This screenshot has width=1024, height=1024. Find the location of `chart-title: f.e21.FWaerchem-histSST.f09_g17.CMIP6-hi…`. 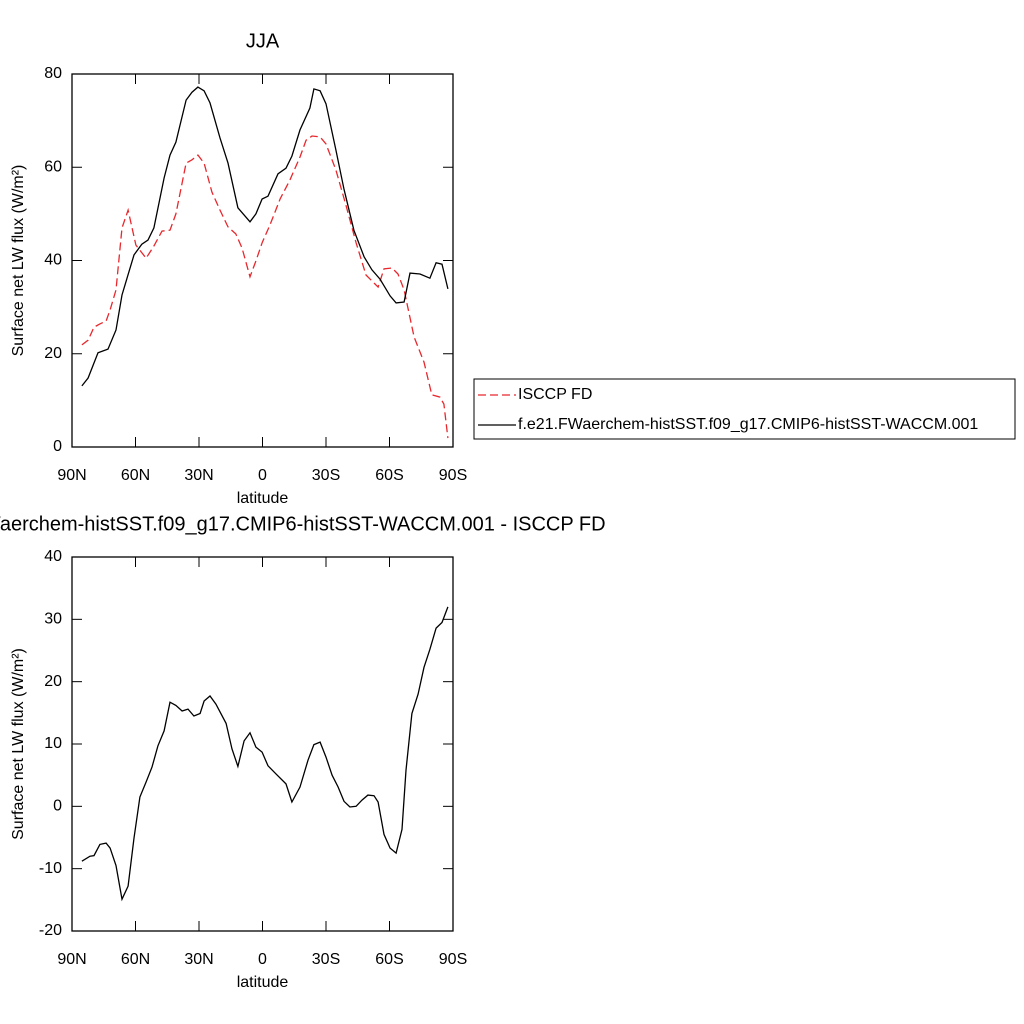

chart-title: f.e21.FWaerchem-histSST.f09_g17.CMIP6-hi… is located at coordinates (303, 524).